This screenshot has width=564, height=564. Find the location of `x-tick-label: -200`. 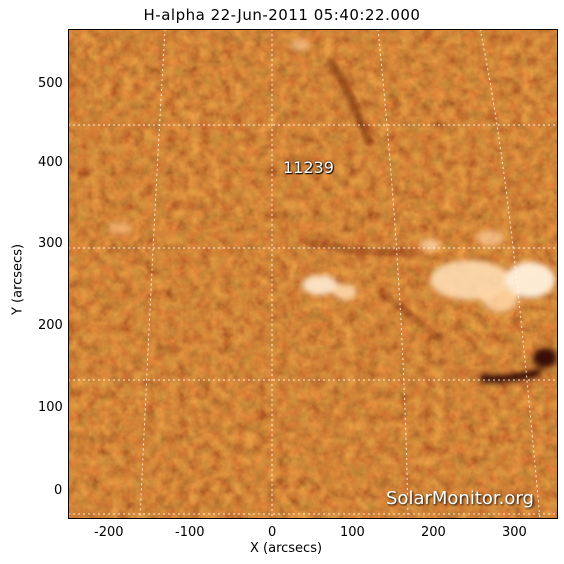

x-tick-label: -200 is located at coordinates (109, 532).